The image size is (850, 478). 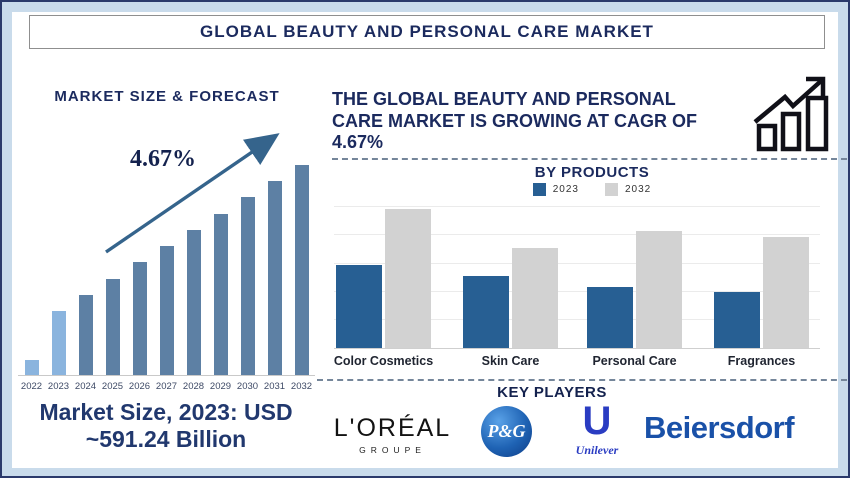 I want to click on market-size-note: Market Size, 2023: USD ~591.24 Billion, so click(x=166, y=426).